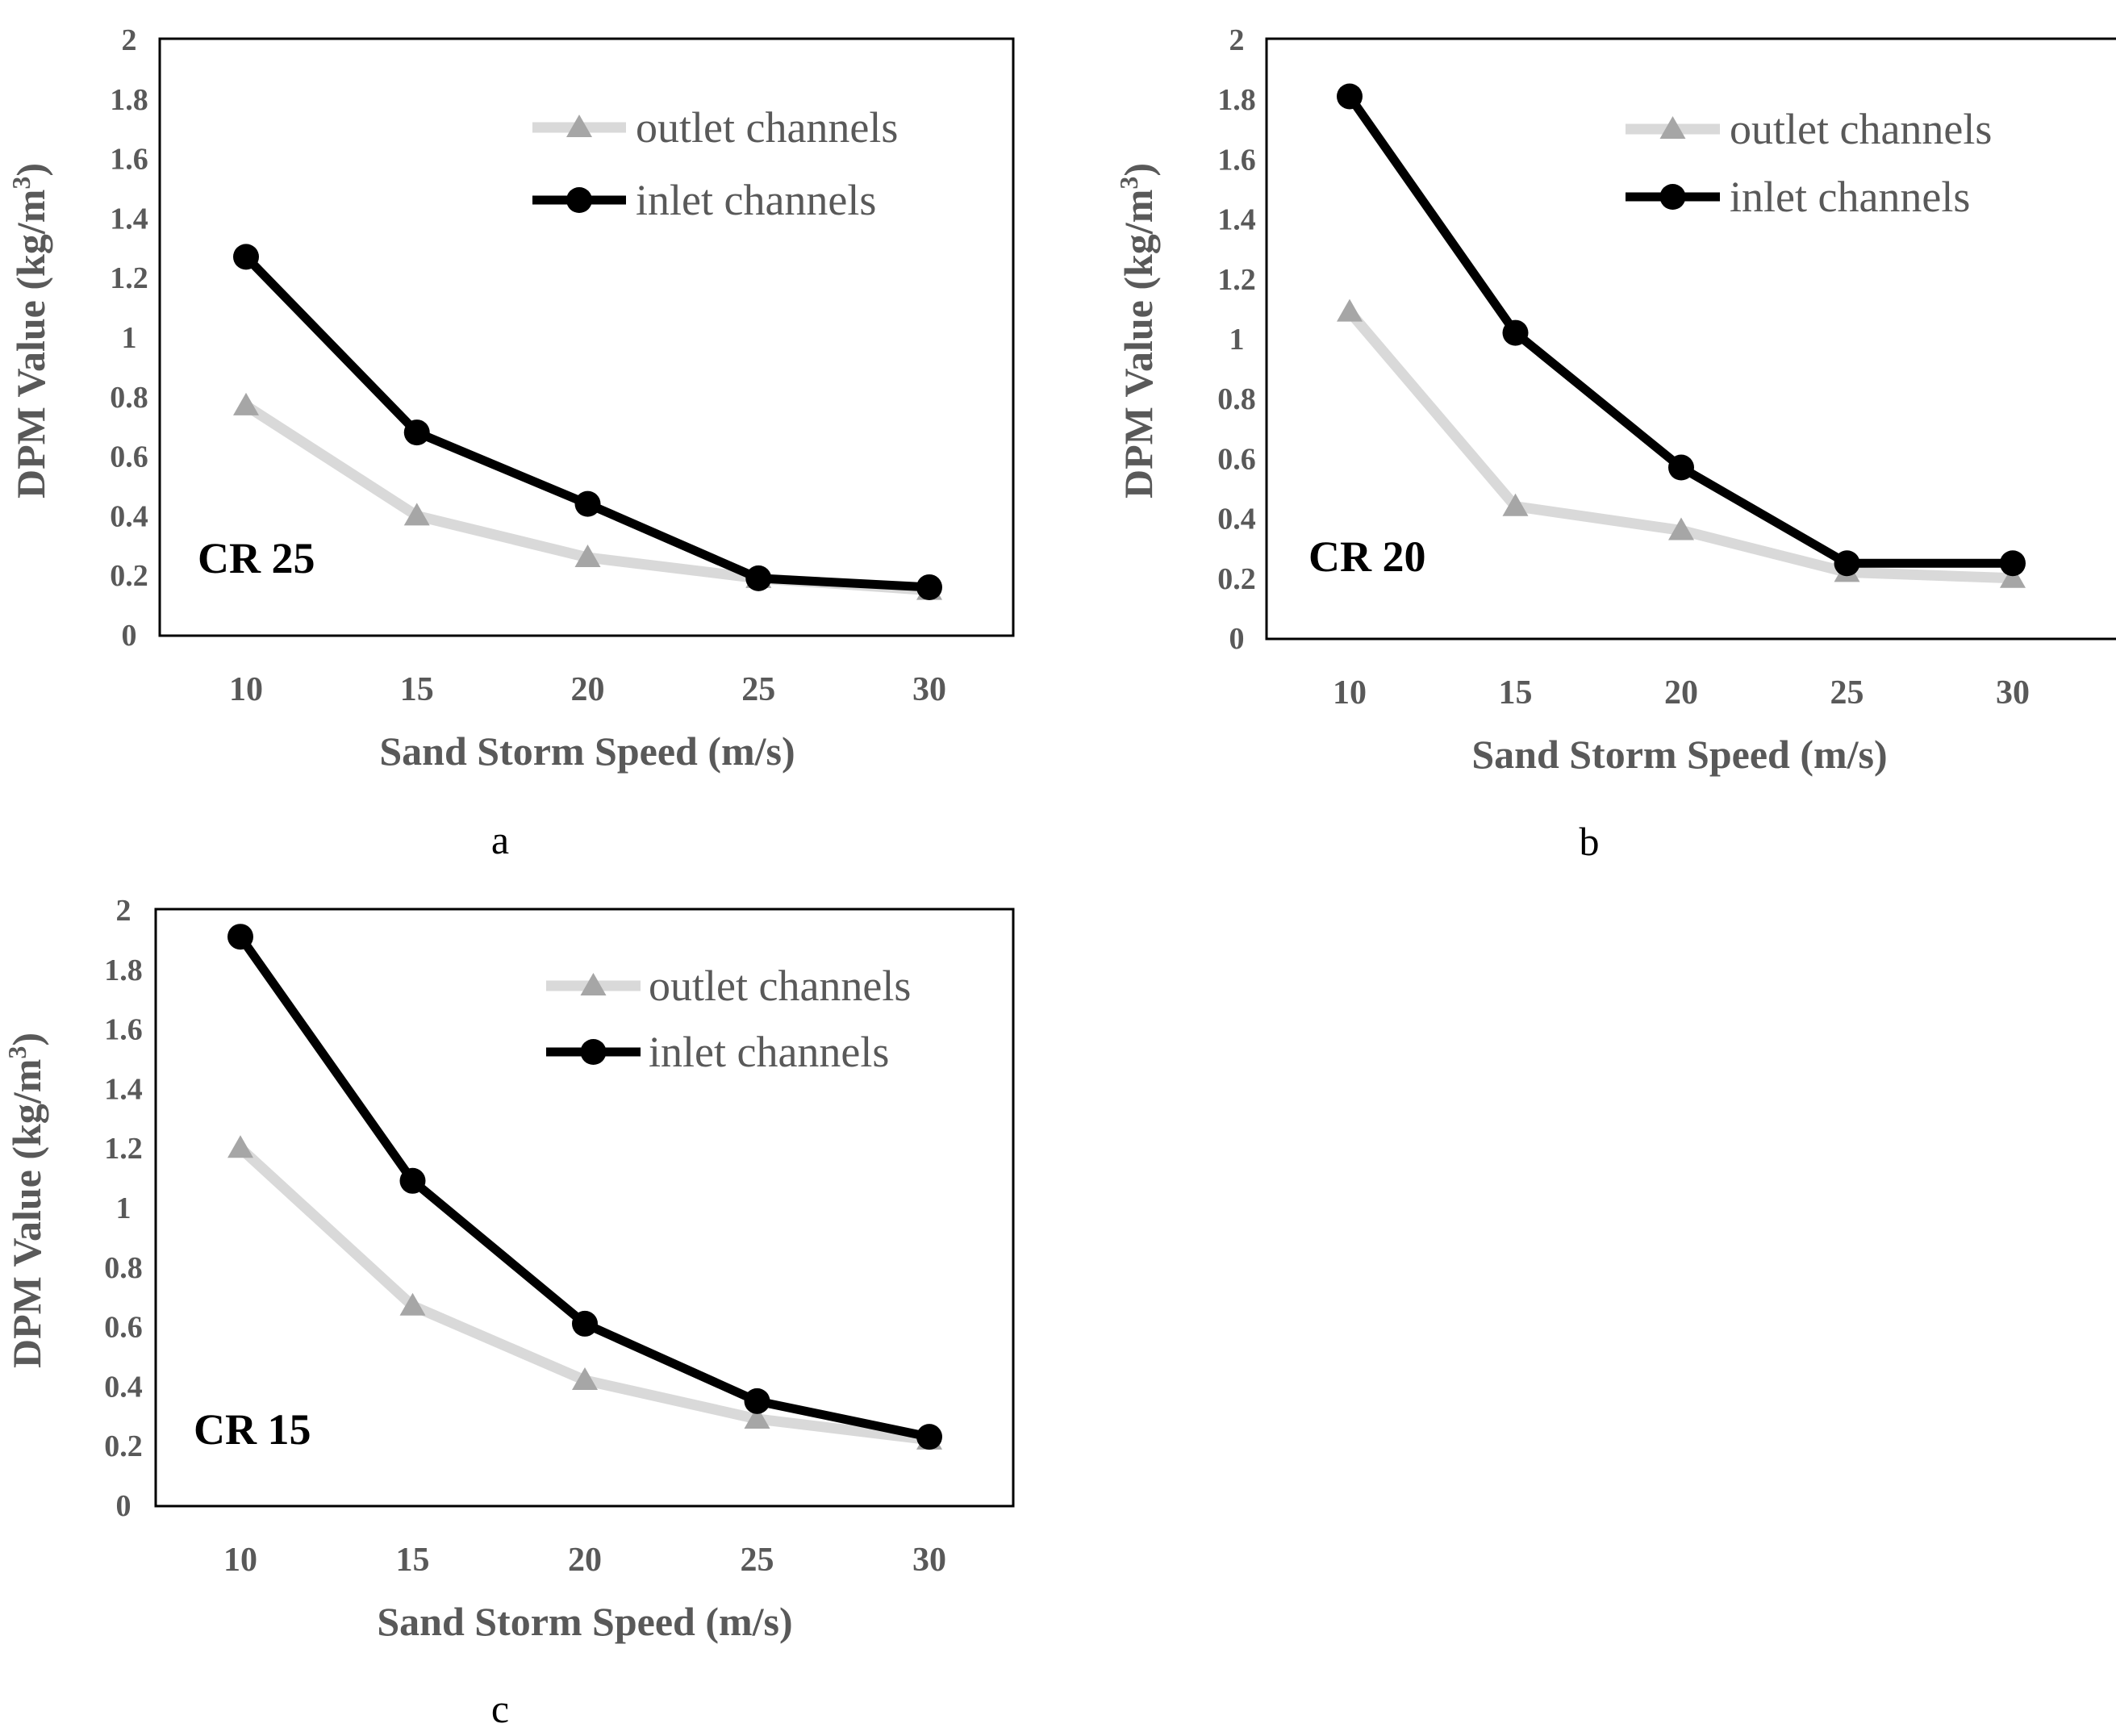  Describe the element at coordinates (1590, 842) in the screenshot. I see `figure-caption: b` at that location.